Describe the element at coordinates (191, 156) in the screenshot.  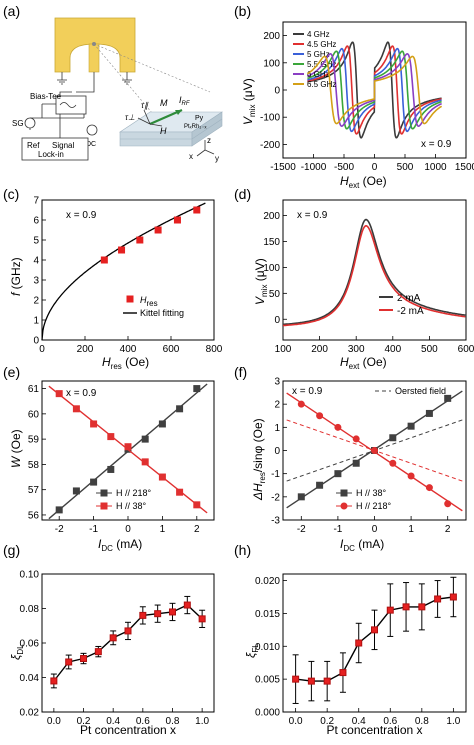
I see `axis-x-label: x` at that location.